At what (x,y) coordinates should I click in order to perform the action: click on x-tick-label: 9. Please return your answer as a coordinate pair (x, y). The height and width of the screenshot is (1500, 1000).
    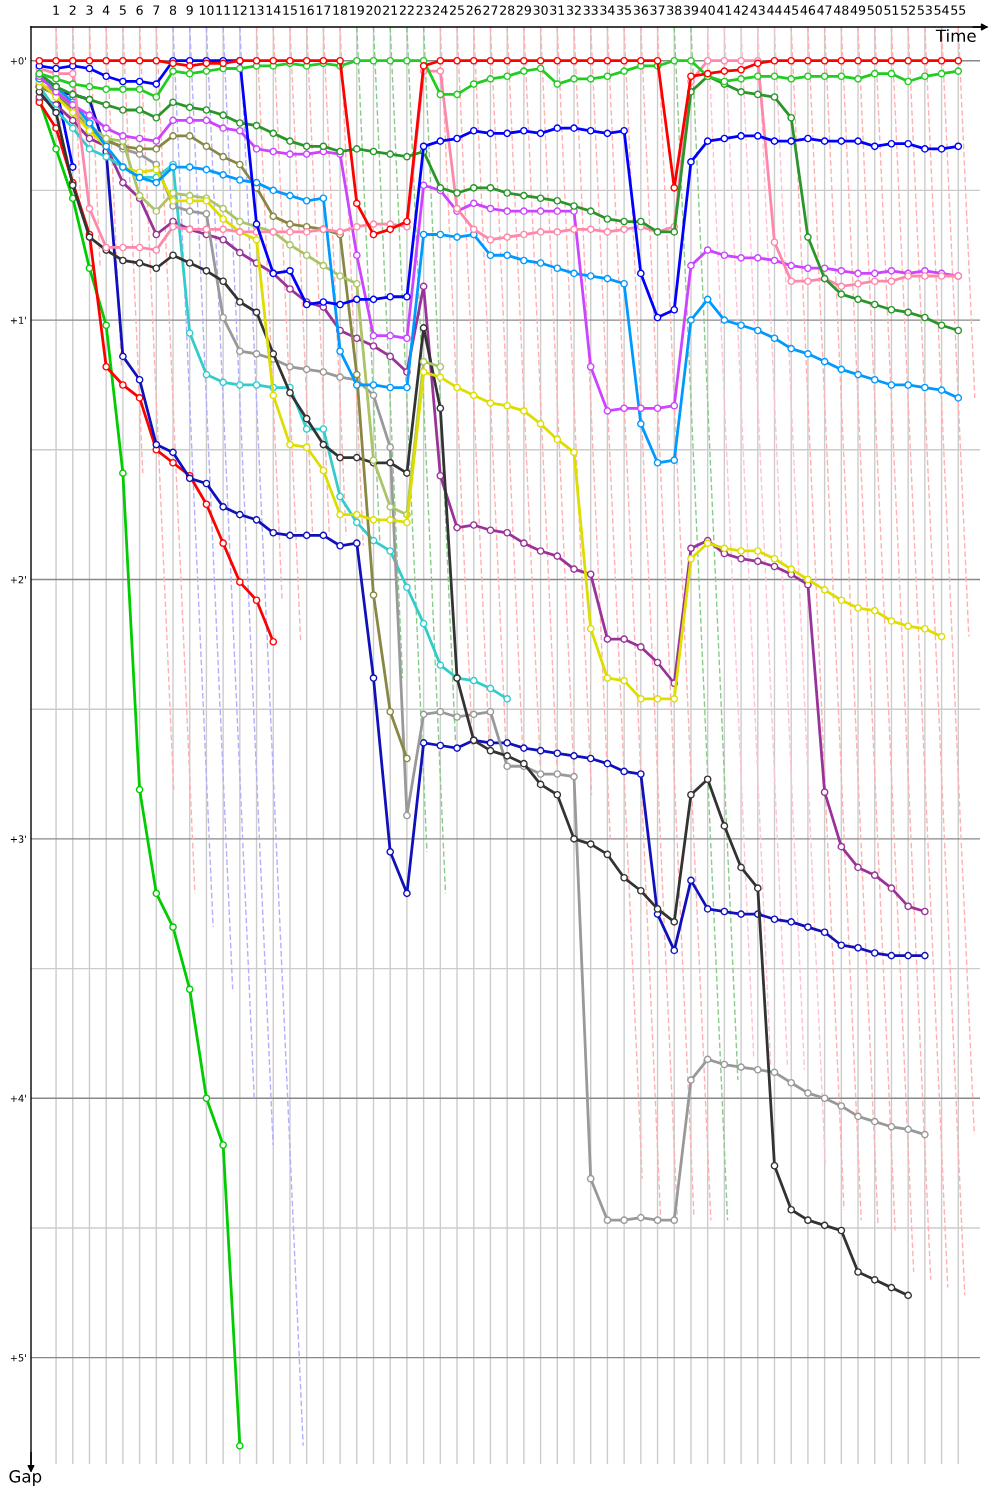
    Looking at the image, I should click on (189, 10).